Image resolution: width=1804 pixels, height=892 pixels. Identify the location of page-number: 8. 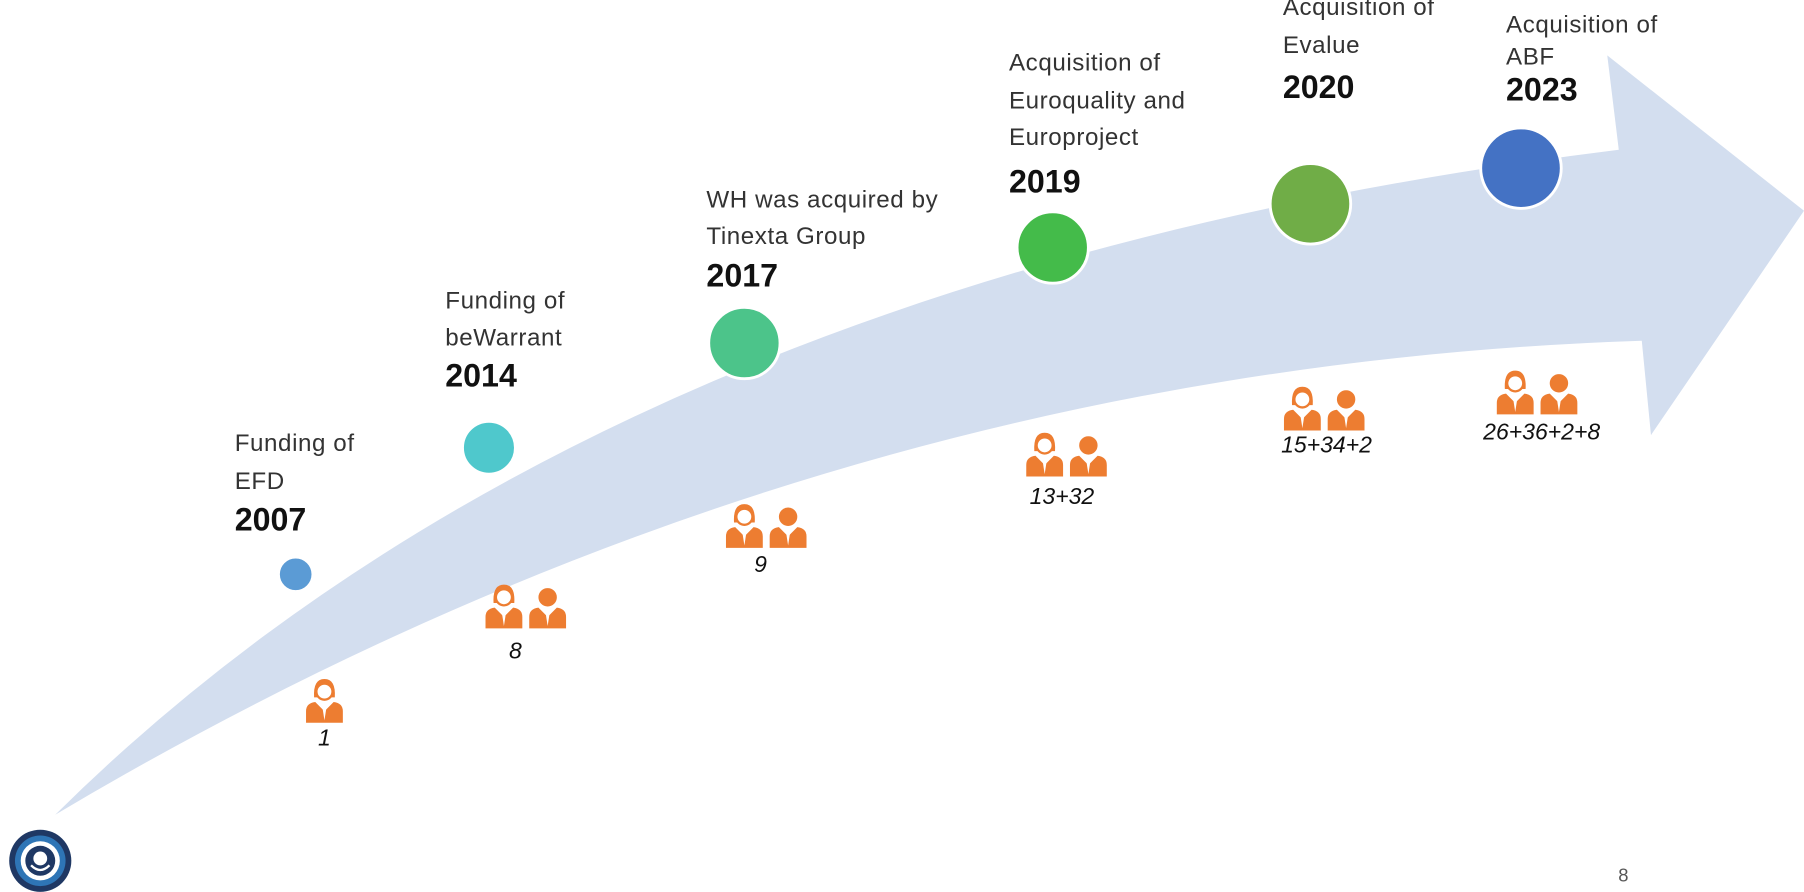
(1623, 874).